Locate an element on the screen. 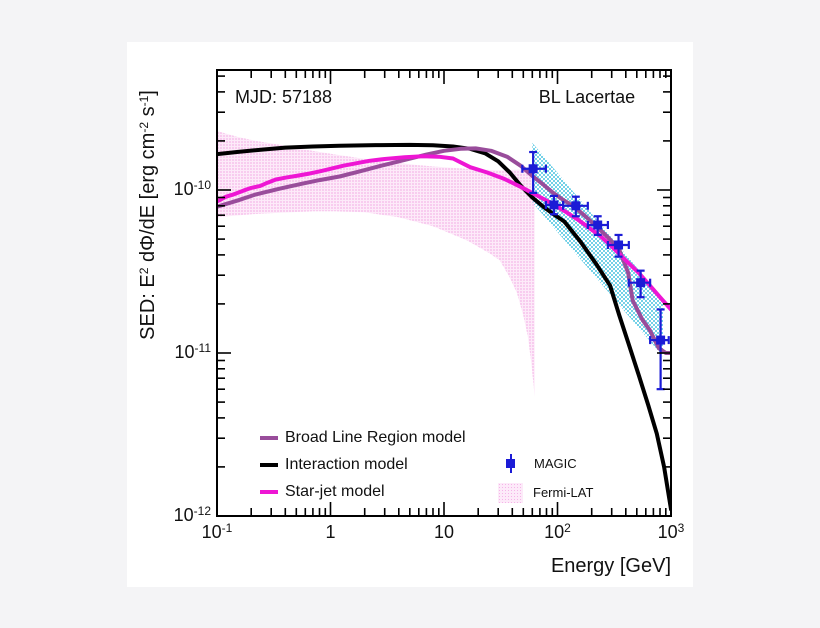  y-axis-title: SED: E2 dΦ/dE [erg cm-2 s-1] is located at coordinates (148, 215).